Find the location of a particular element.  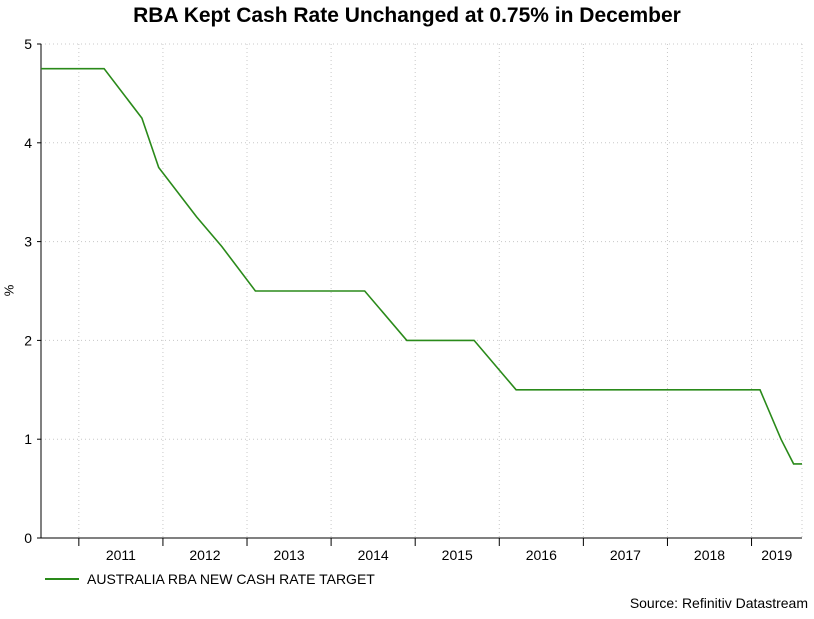

x-tick-label: 2011 is located at coordinates (121, 555).